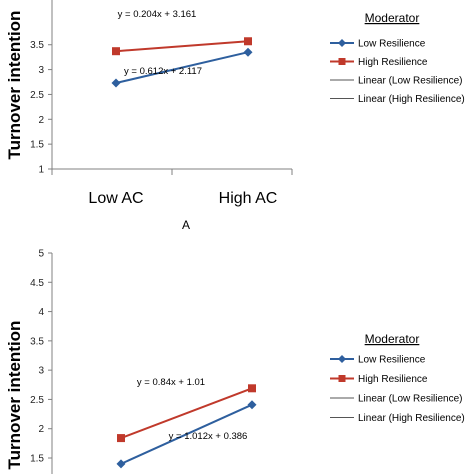 This screenshot has width=474, height=474. What do you see at coordinates (41, 170) in the screenshot?
I see `y-tick-label: 1` at bounding box center [41, 170].